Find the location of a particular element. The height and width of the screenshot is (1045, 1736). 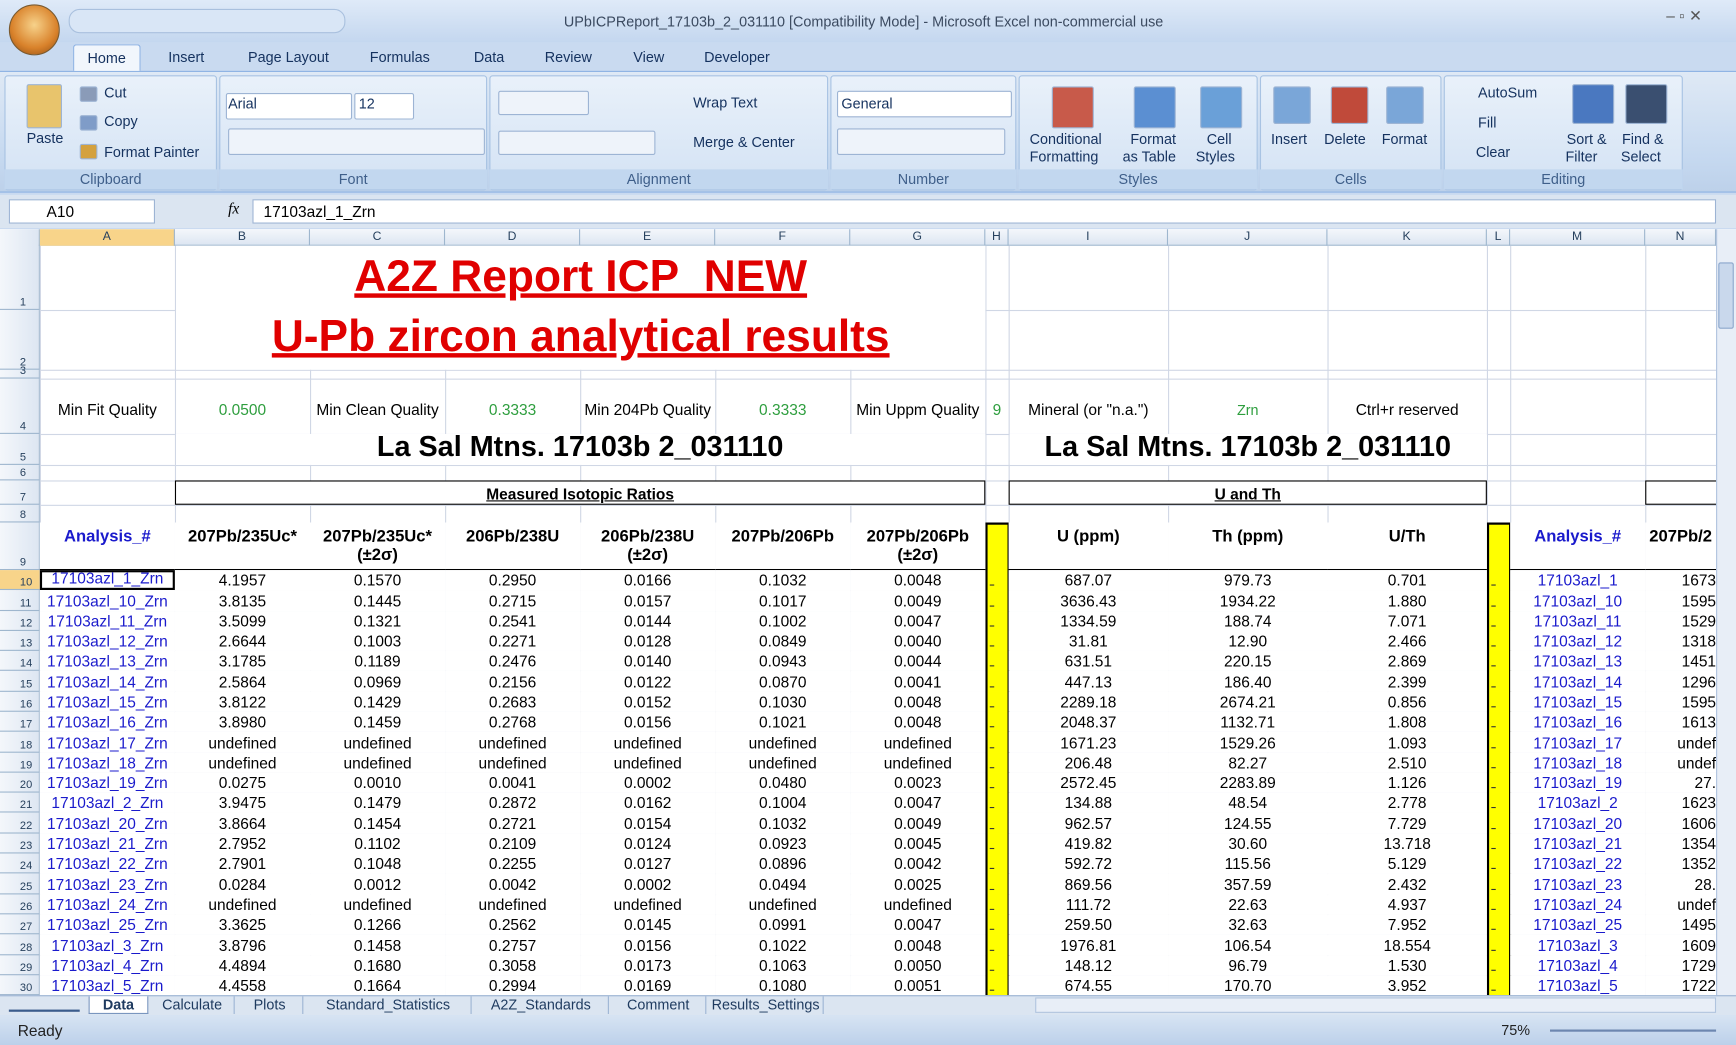

data-cell: 12.90 is located at coordinates (1248, 641).